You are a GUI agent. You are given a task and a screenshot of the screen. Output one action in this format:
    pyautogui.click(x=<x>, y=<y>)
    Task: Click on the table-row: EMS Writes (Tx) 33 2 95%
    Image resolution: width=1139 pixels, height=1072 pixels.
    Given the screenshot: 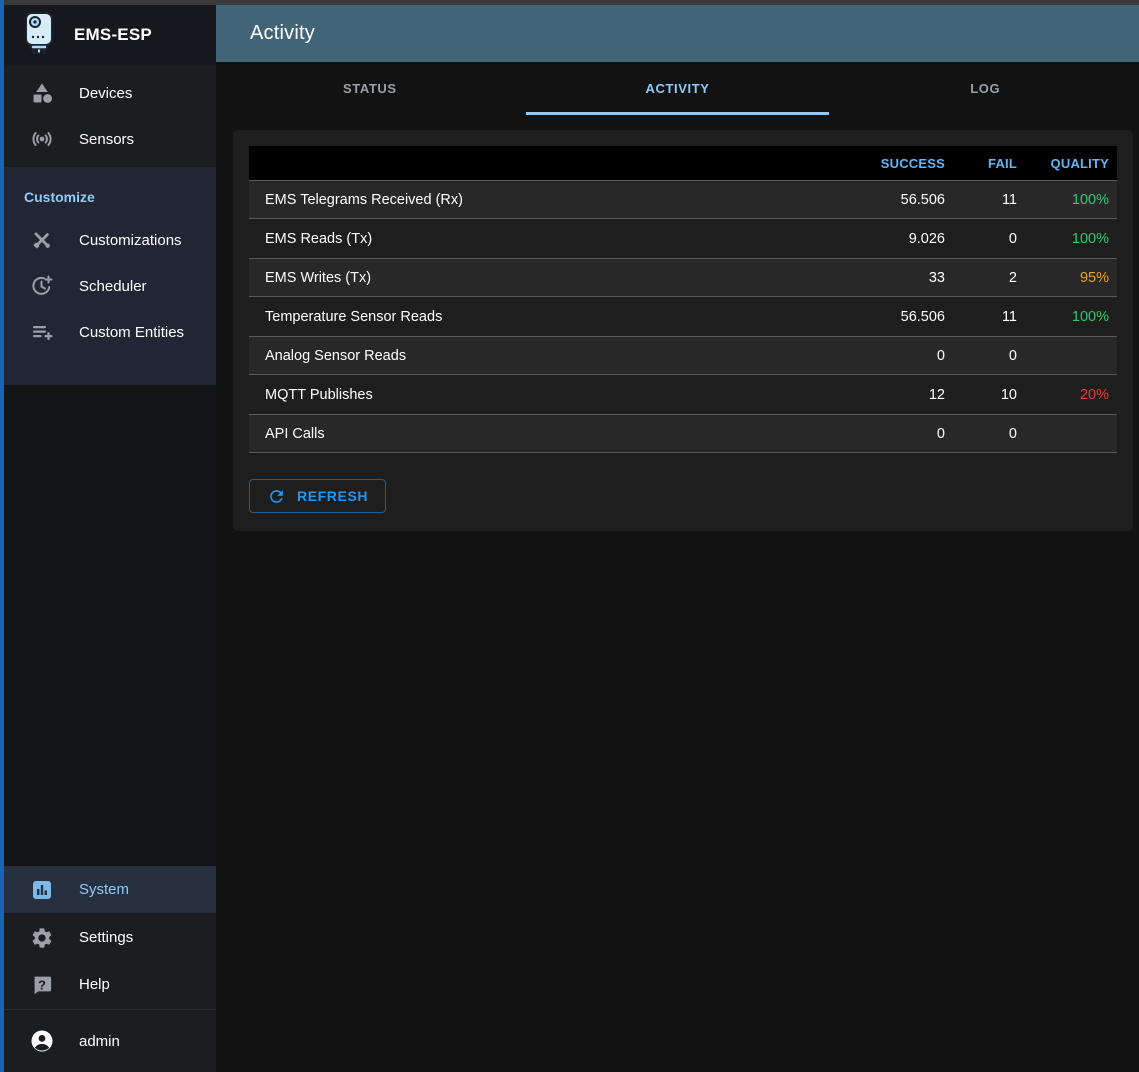 What is the action you would take?
    pyautogui.click(x=683, y=277)
    